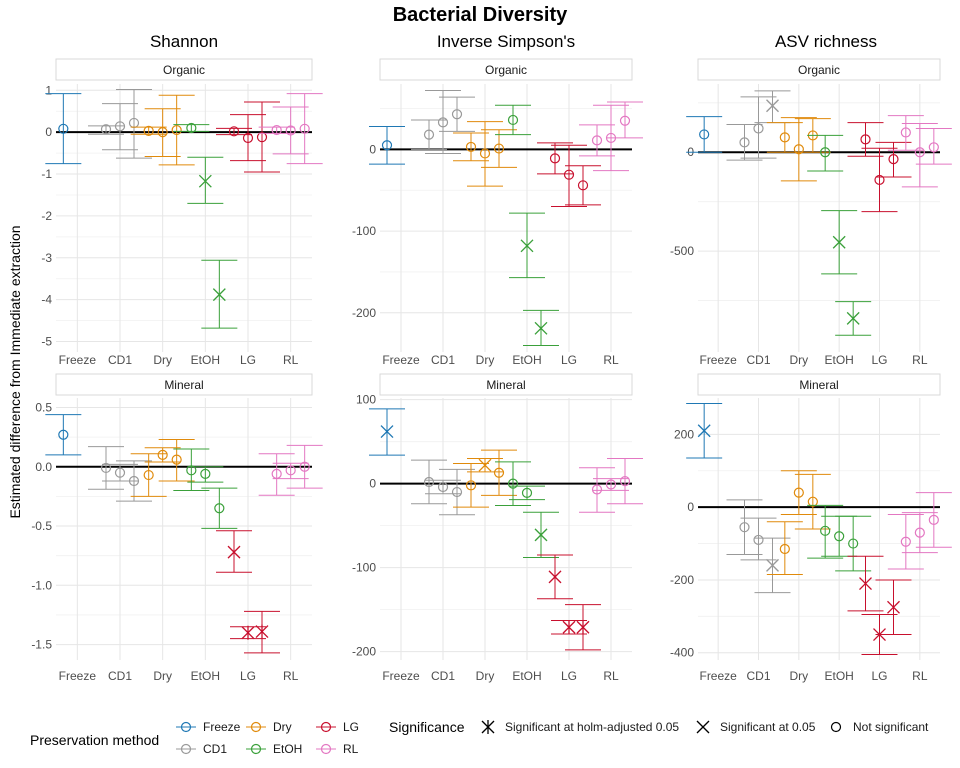 The width and height of the screenshot is (960, 768). I want to click on x-tick-label: RL, so click(611, 360).